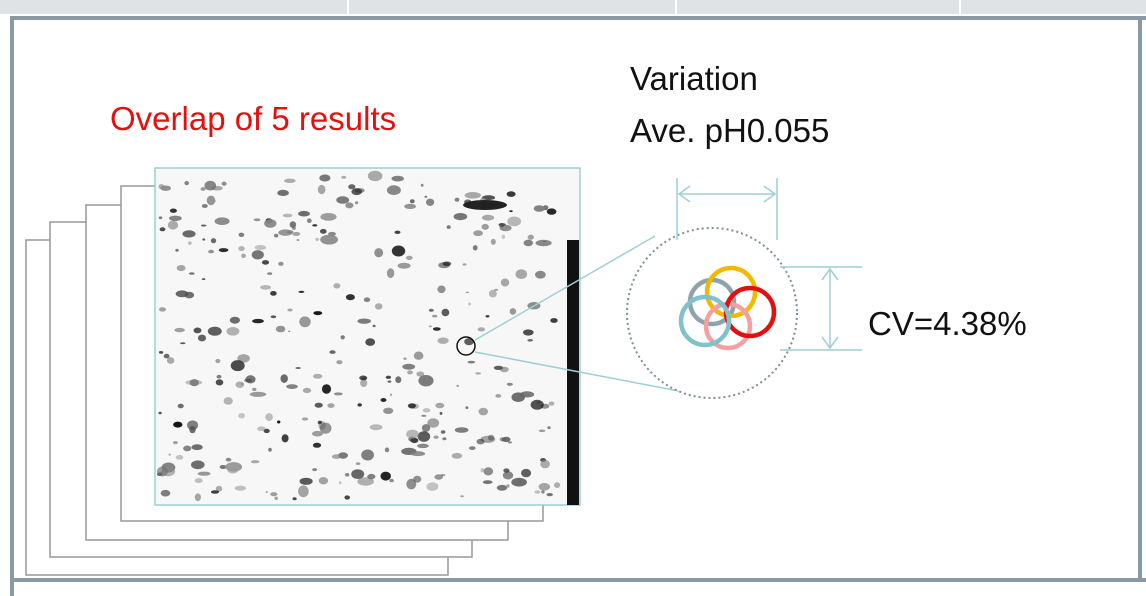 The width and height of the screenshot is (1146, 596). Describe the element at coordinates (821, 308) in the screenshot. I see `cv-arrow` at that location.